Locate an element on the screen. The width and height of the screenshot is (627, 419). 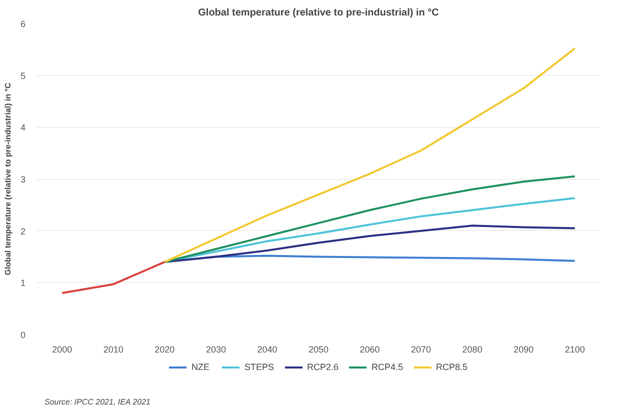
y-tick-label: 0 is located at coordinates (23, 335).